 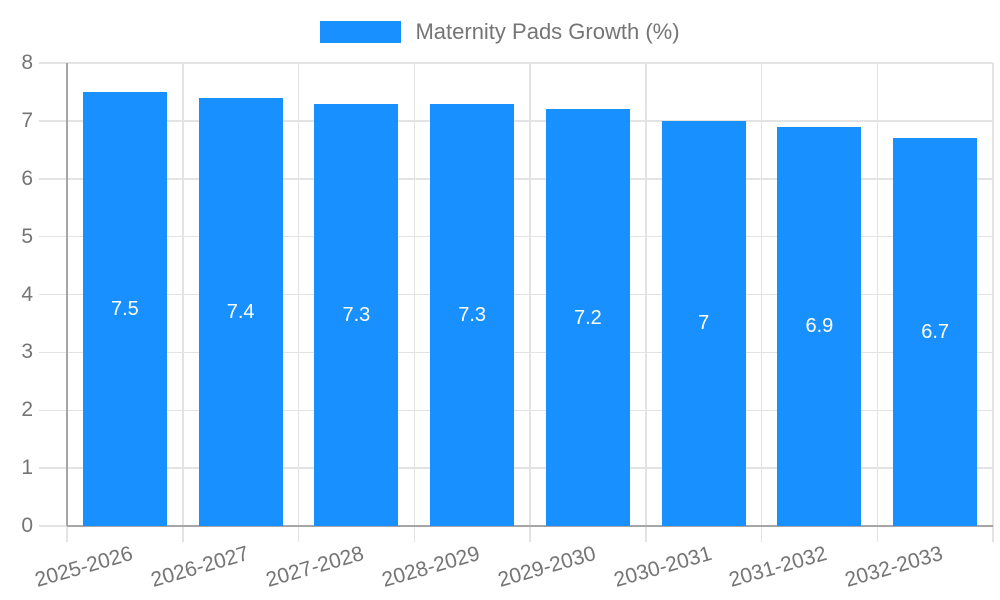 I want to click on bar-value-label: 6.7, so click(x=935, y=332).